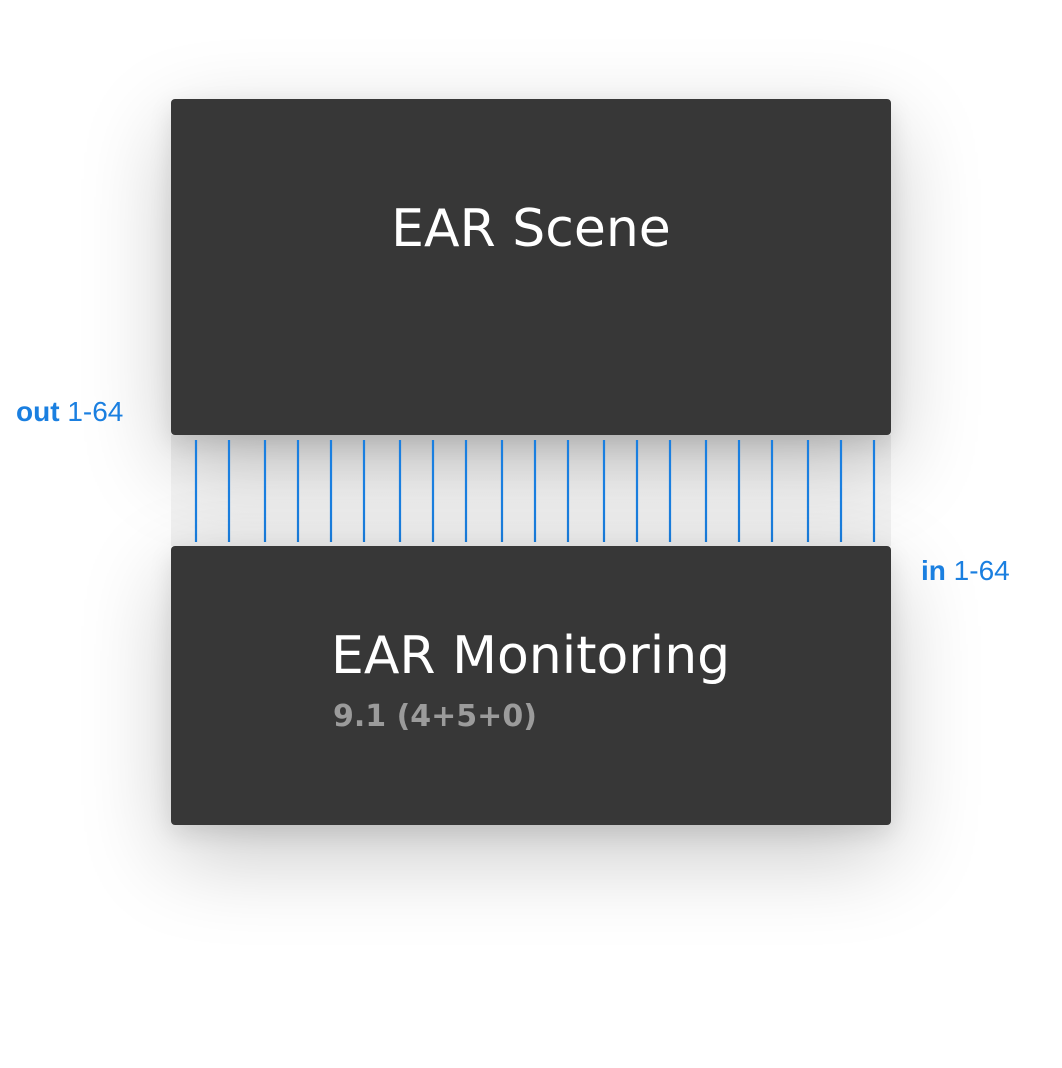 The width and height of the screenshot is (1062, 1068). I want to click on out-port-label: out 1-64, so click(69, 412).